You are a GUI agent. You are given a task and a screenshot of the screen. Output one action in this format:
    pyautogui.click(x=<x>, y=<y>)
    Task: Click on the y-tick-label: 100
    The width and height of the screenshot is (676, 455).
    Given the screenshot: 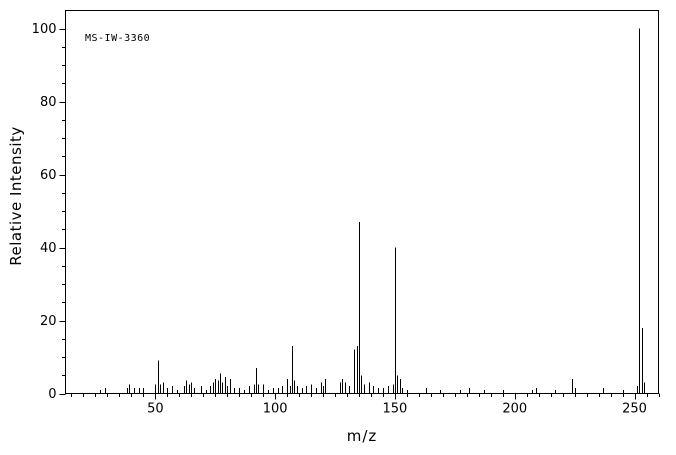 What is the action you would take?
    pyautogui.click(x=44, y=29)
    